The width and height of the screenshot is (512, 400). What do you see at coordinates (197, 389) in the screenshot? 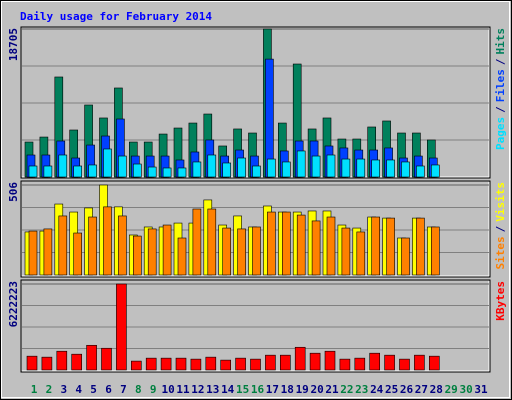
I see `x-tick-label: 12` at bounding box center [197, 389].